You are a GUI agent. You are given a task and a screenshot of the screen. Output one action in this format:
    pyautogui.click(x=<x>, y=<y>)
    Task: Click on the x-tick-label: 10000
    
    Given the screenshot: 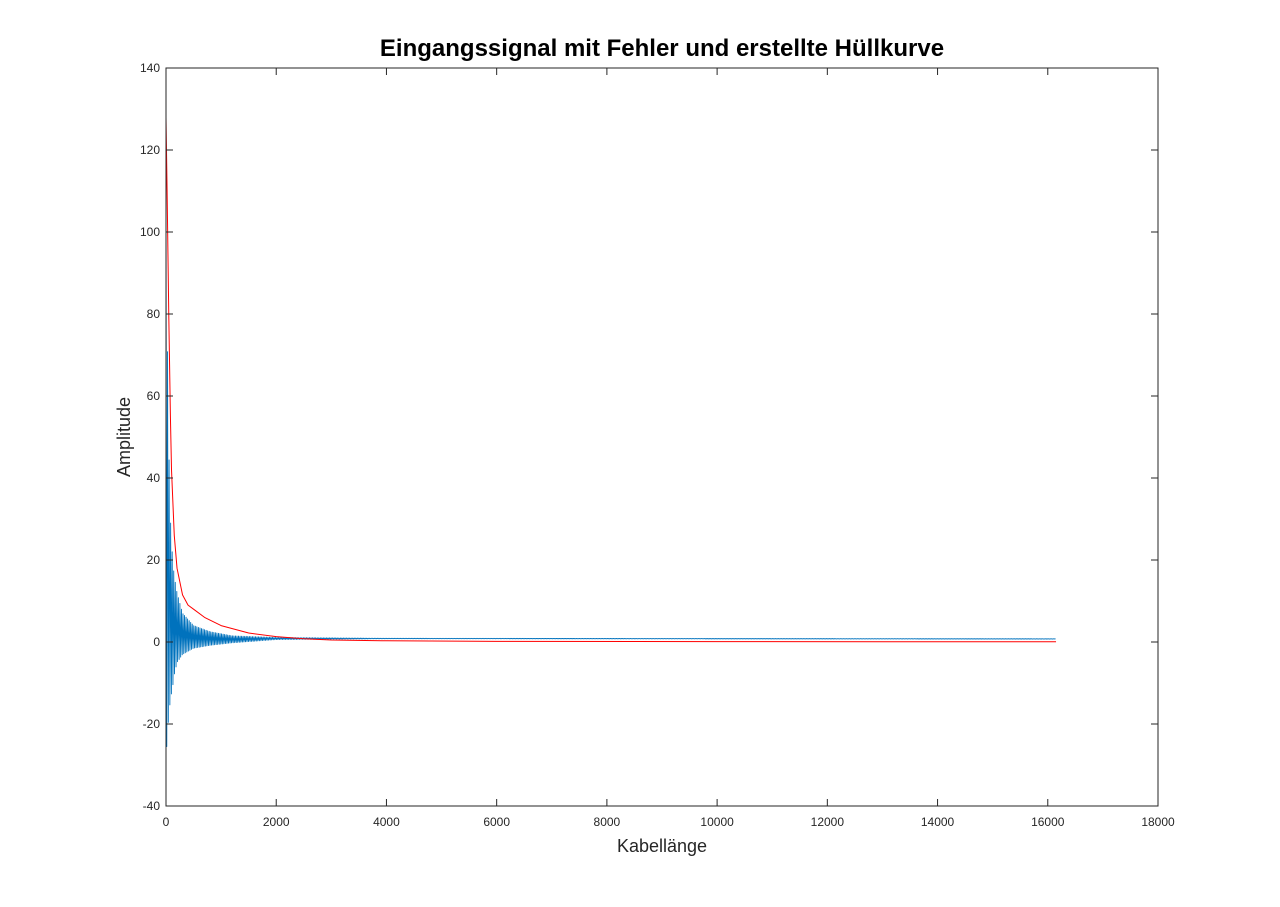 What is the action you would take?
    pyautogui.click(x=717, y=822)
    